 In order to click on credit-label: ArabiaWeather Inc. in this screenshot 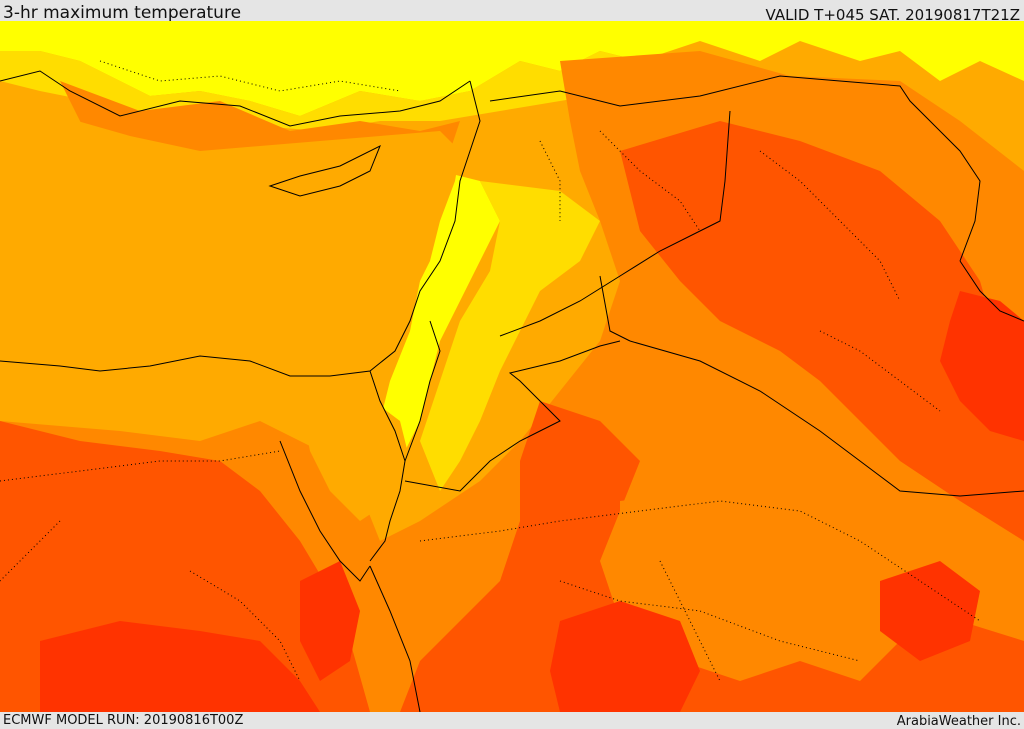, I will do `click(958, 721)`.